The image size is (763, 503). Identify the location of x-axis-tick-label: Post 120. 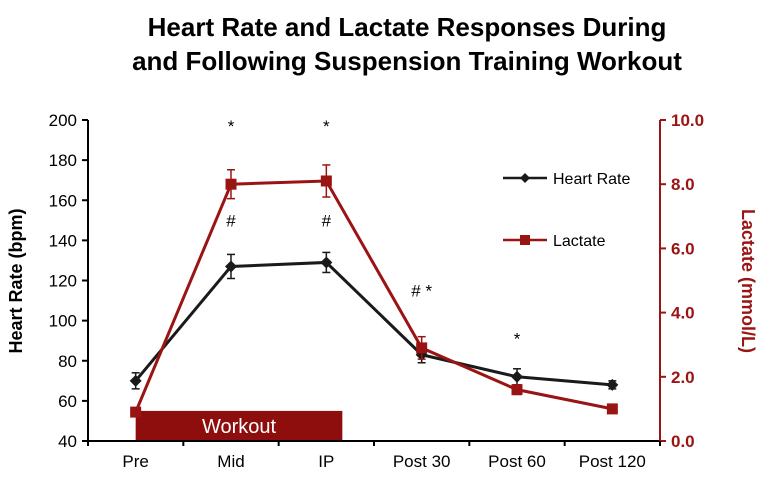
(612, 461).